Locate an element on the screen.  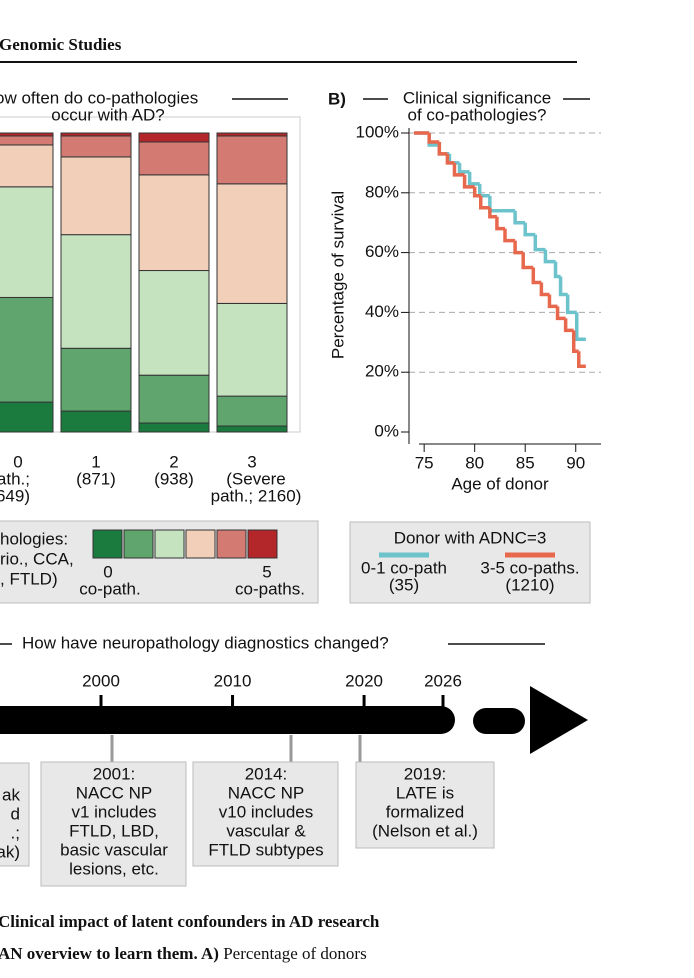
x-tick-label: 2 is located at coordinates (173, 461).